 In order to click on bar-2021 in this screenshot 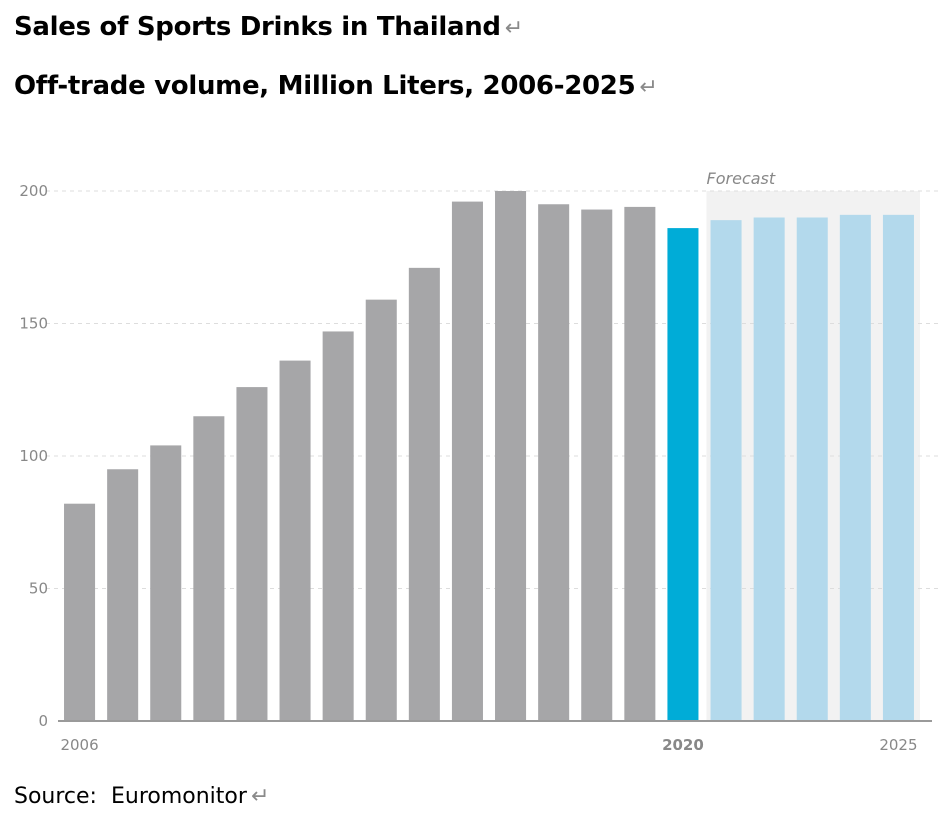, I will do `click(726, 470)`.